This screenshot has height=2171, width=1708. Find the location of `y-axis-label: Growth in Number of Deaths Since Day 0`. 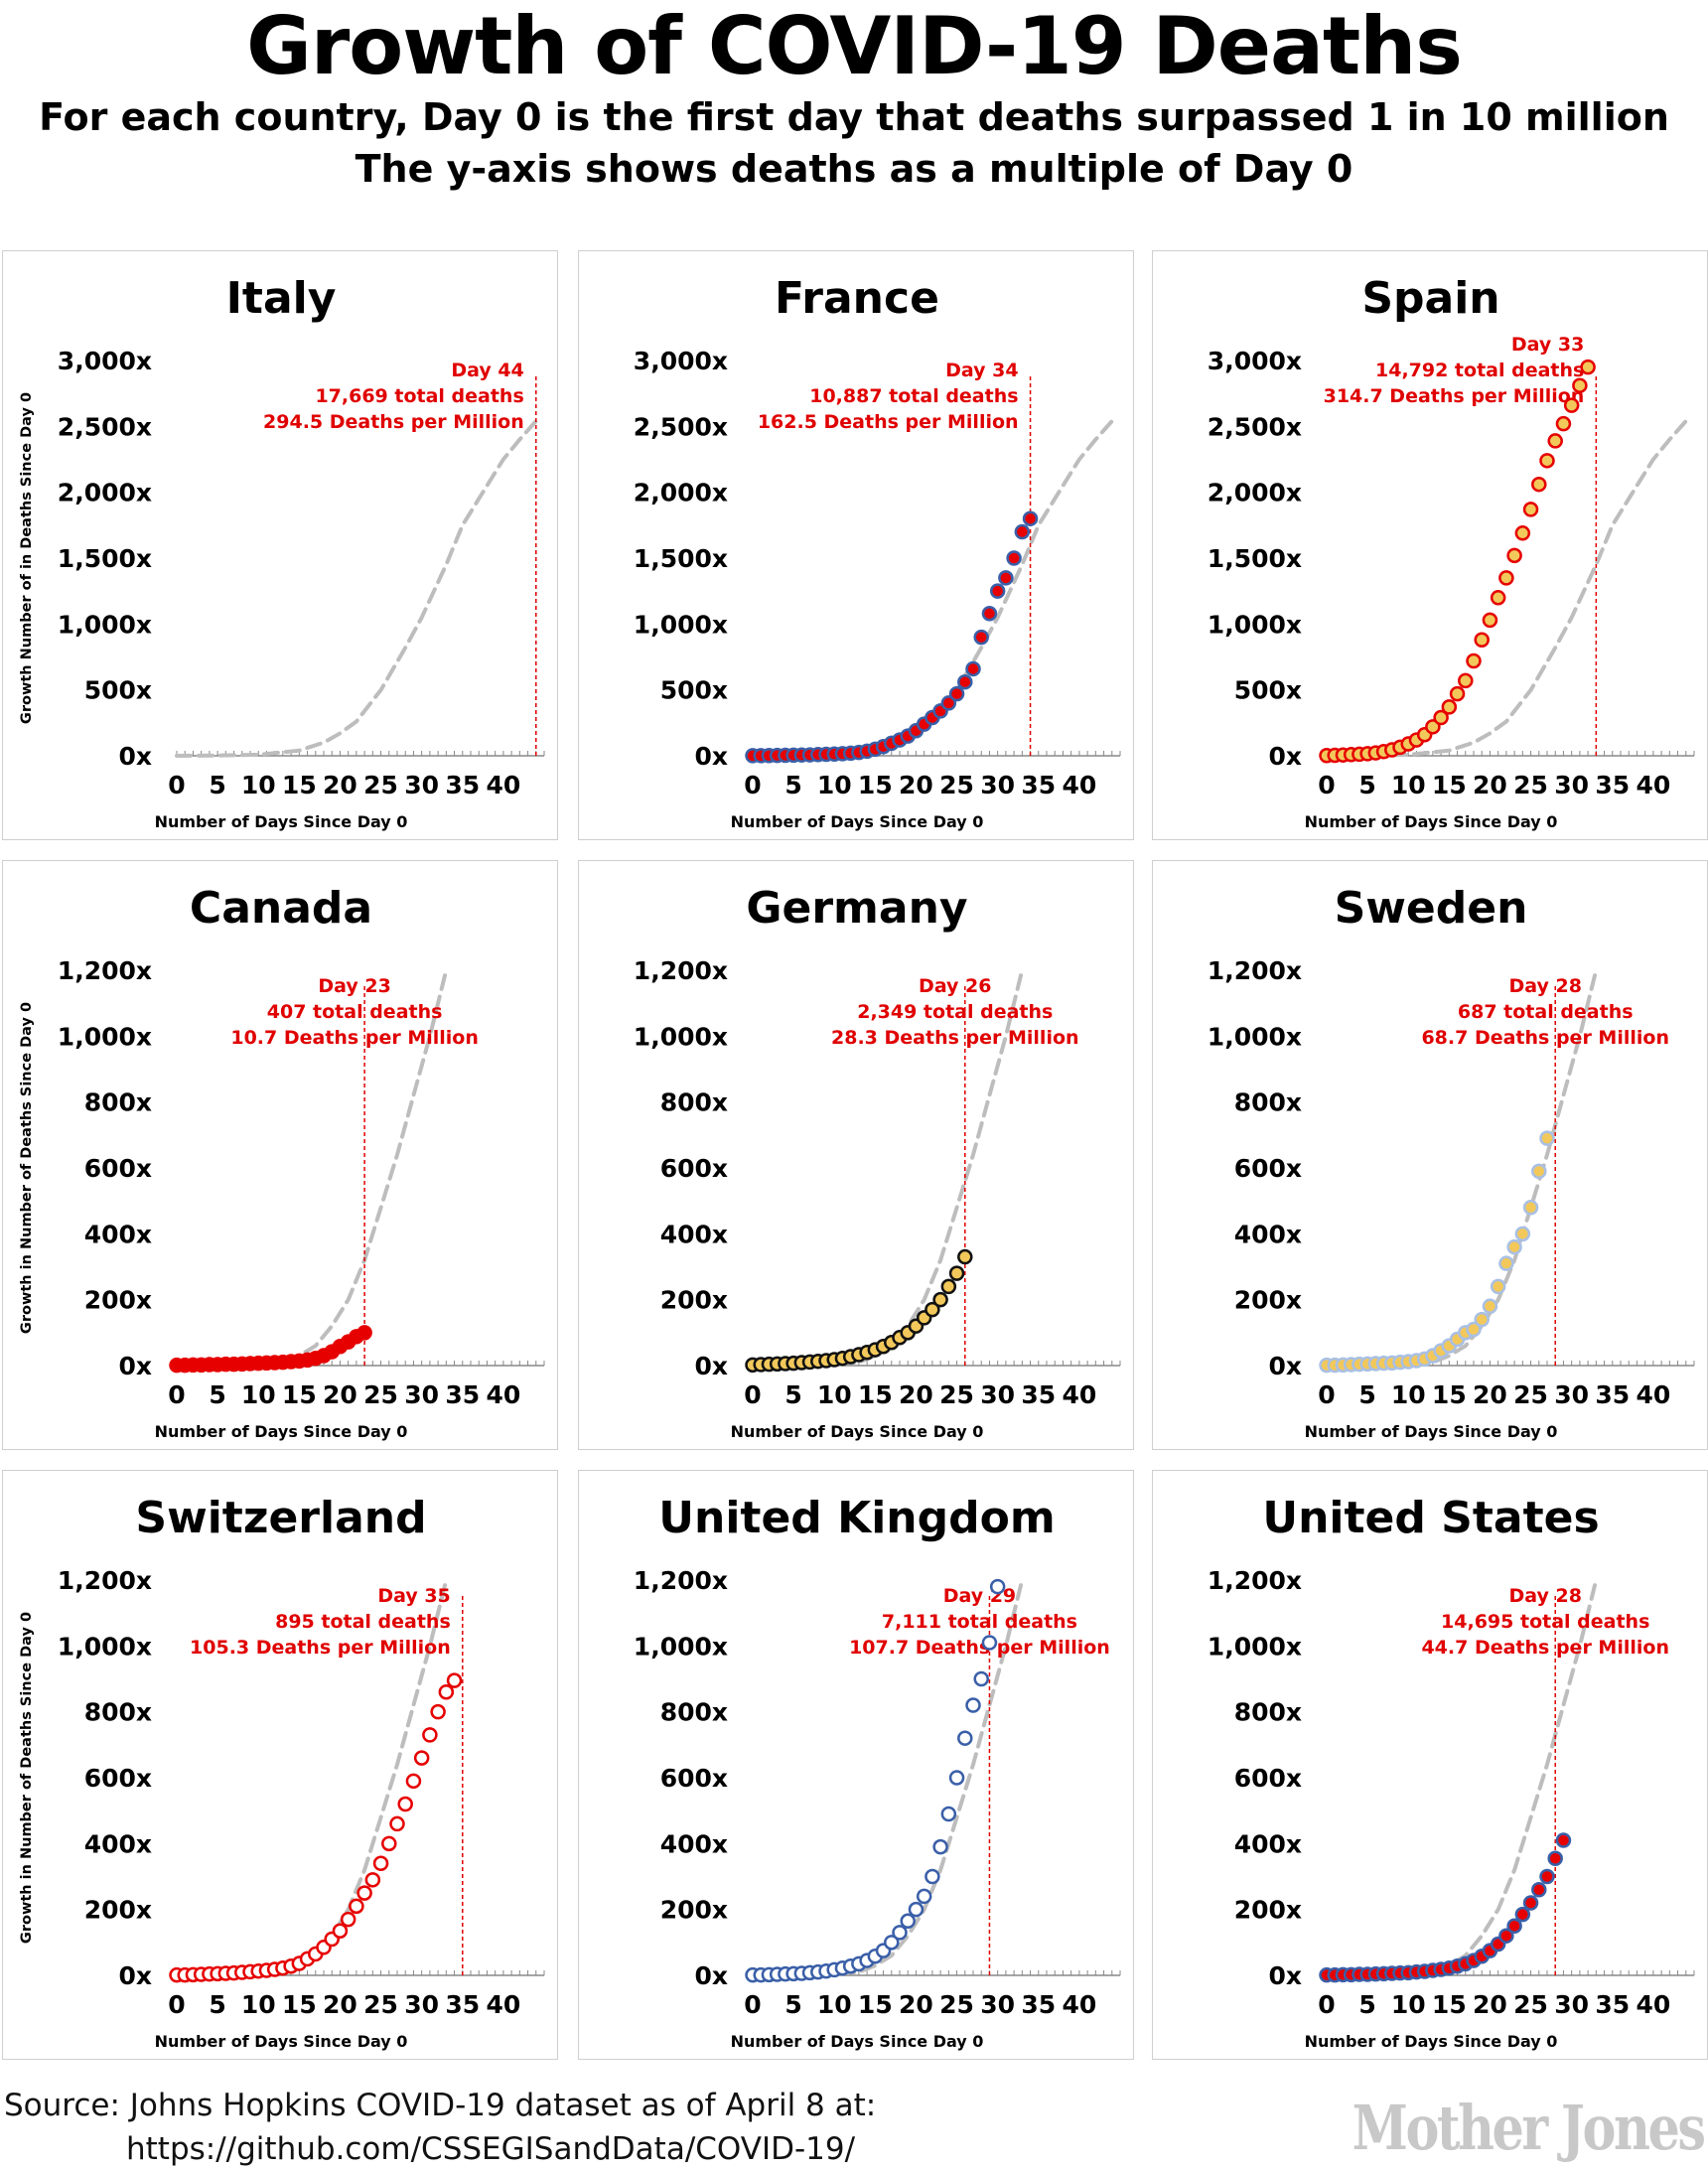

y-axis-label: Growth in Number of Deaths Since Day 0 is located at coordinates (27, 1778).